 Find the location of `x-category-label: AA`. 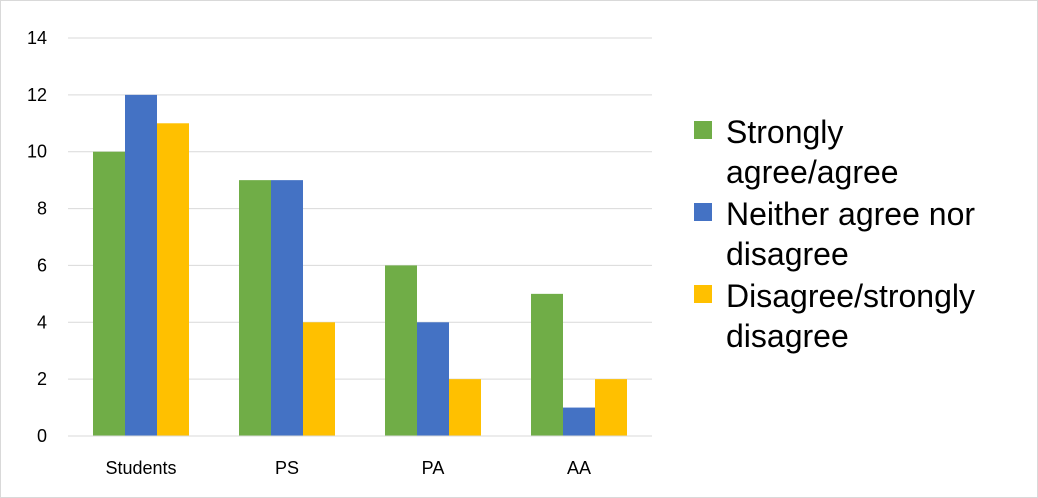

x-category-label: AA is located at coordinates (579, 468).